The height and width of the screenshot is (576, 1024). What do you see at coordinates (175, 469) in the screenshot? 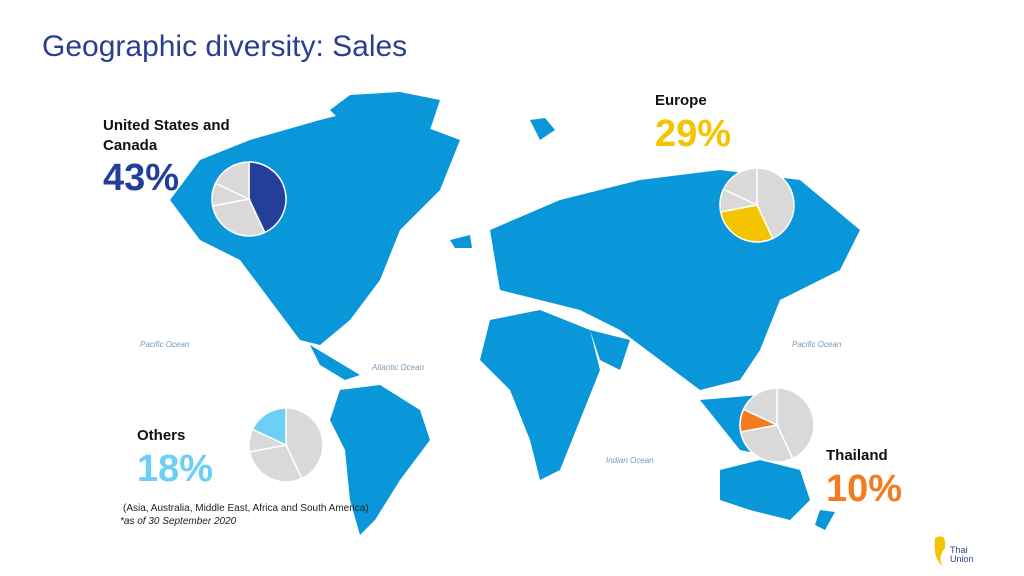
I see `region-share: 18%` at bounding box center [175, 469].